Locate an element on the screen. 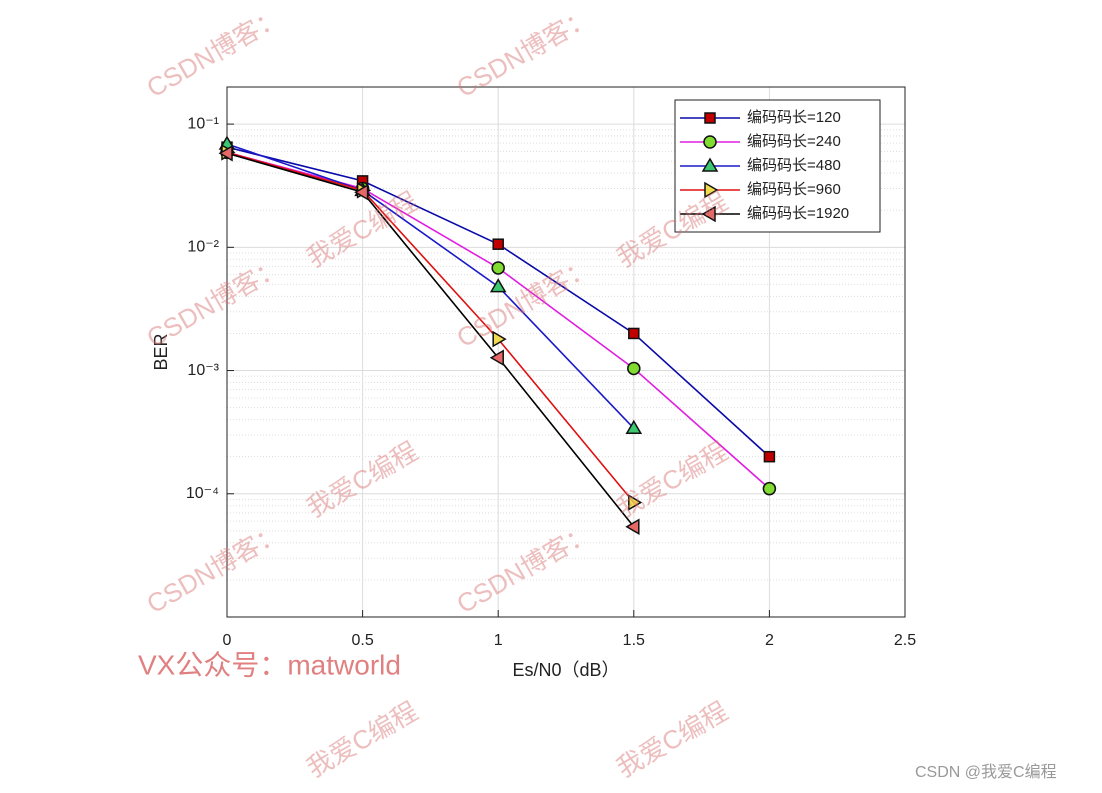 This screenshot has width=1102, height=793. y-tick-label: 10⁻² is located at coordinates (203, 247).